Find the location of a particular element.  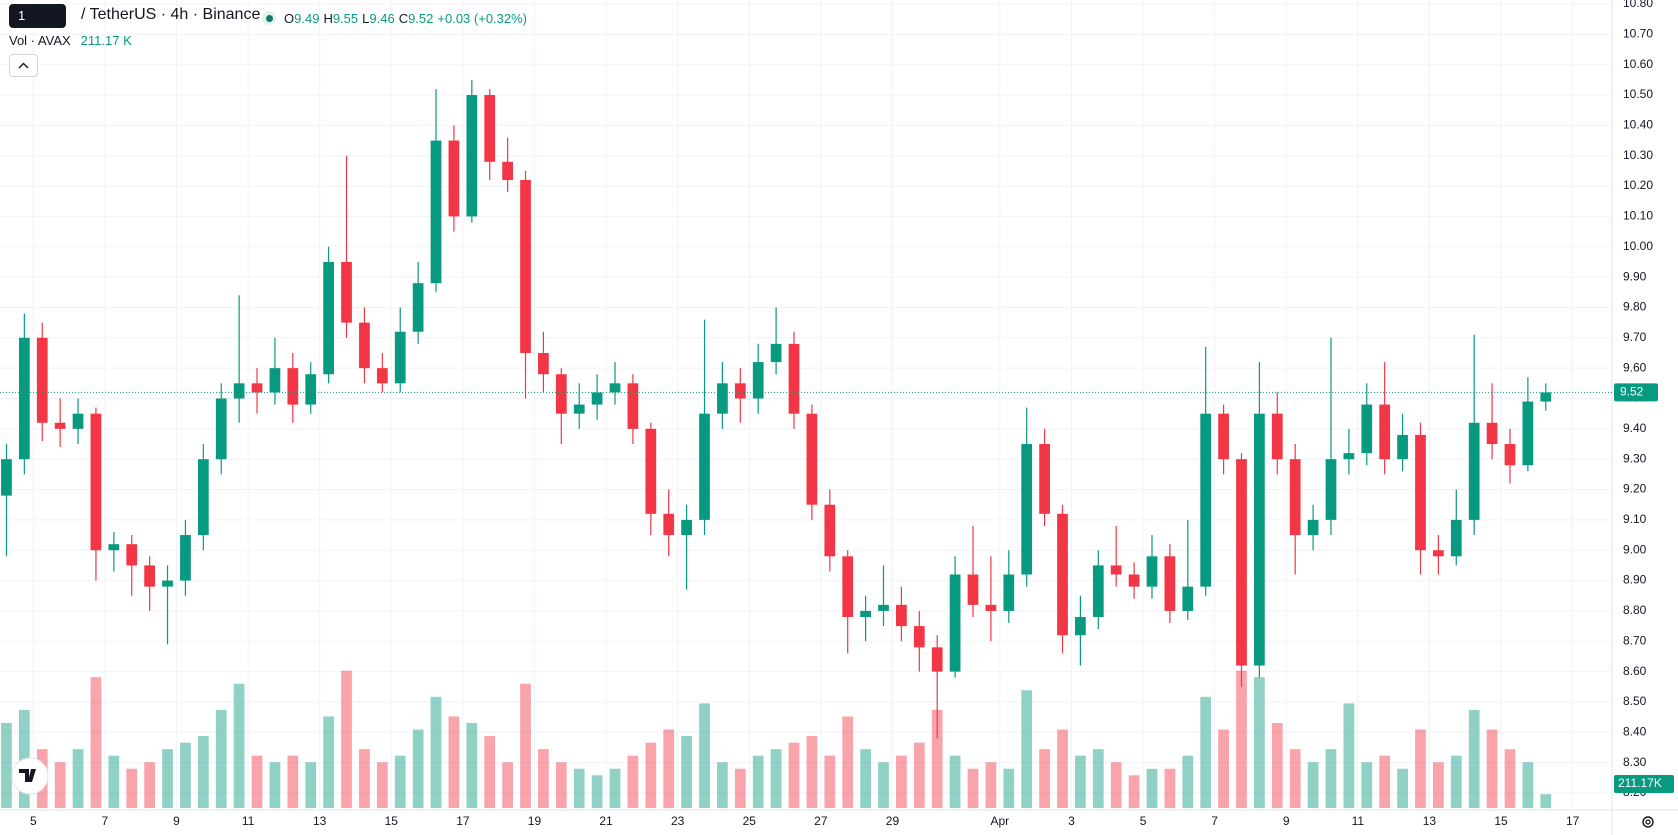

y-tick-label: 10.70 is located at coordinates (1638, 34).